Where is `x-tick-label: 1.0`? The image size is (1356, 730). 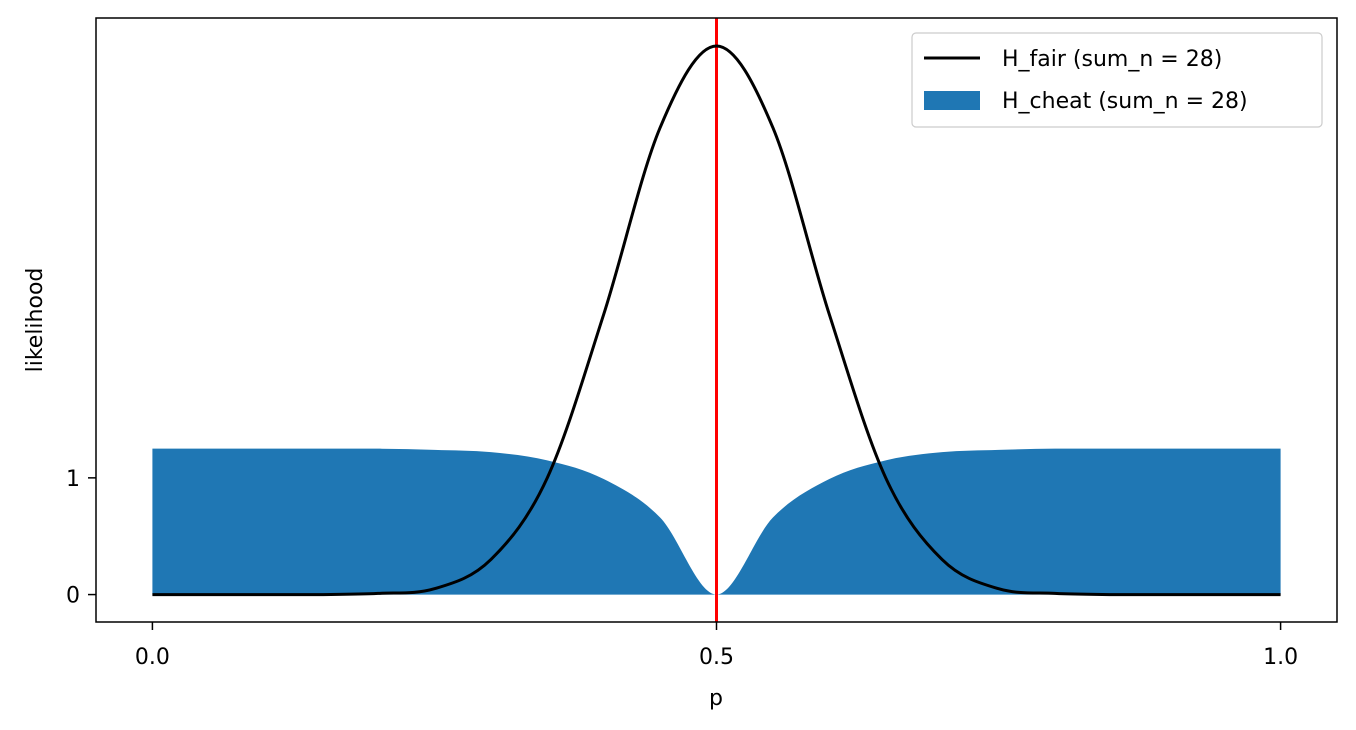
x-tick-label: 1.0 is located at coordinates (1280, 657).